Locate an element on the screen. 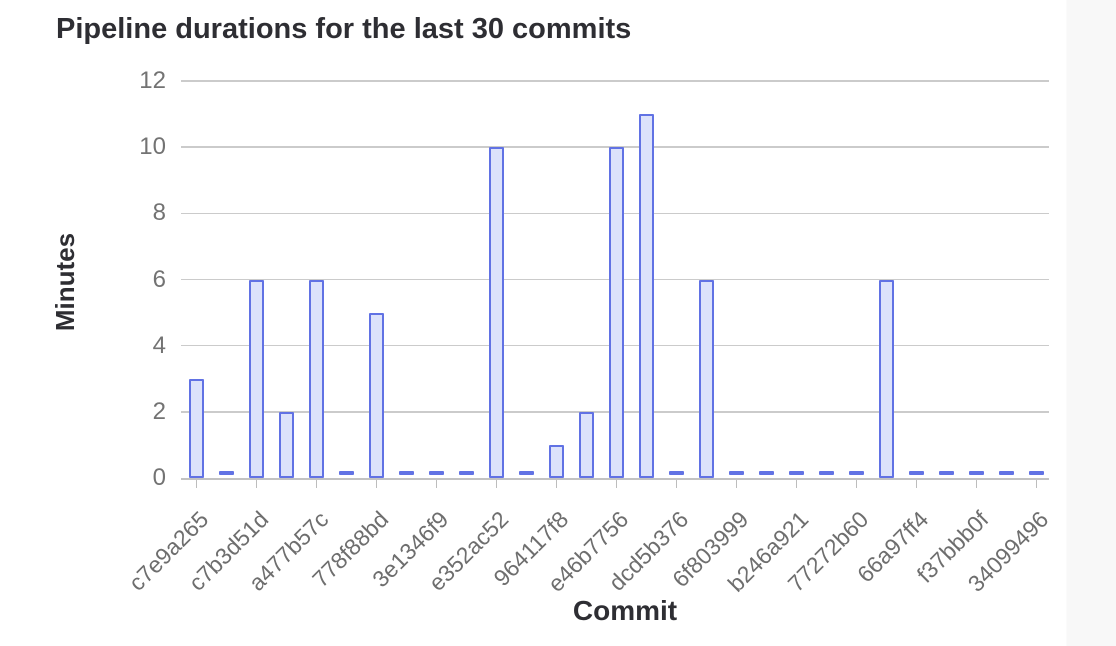 This screenshot has height=646, width=1116. y-tick-label: 2 is located at coordinates (159, 411).